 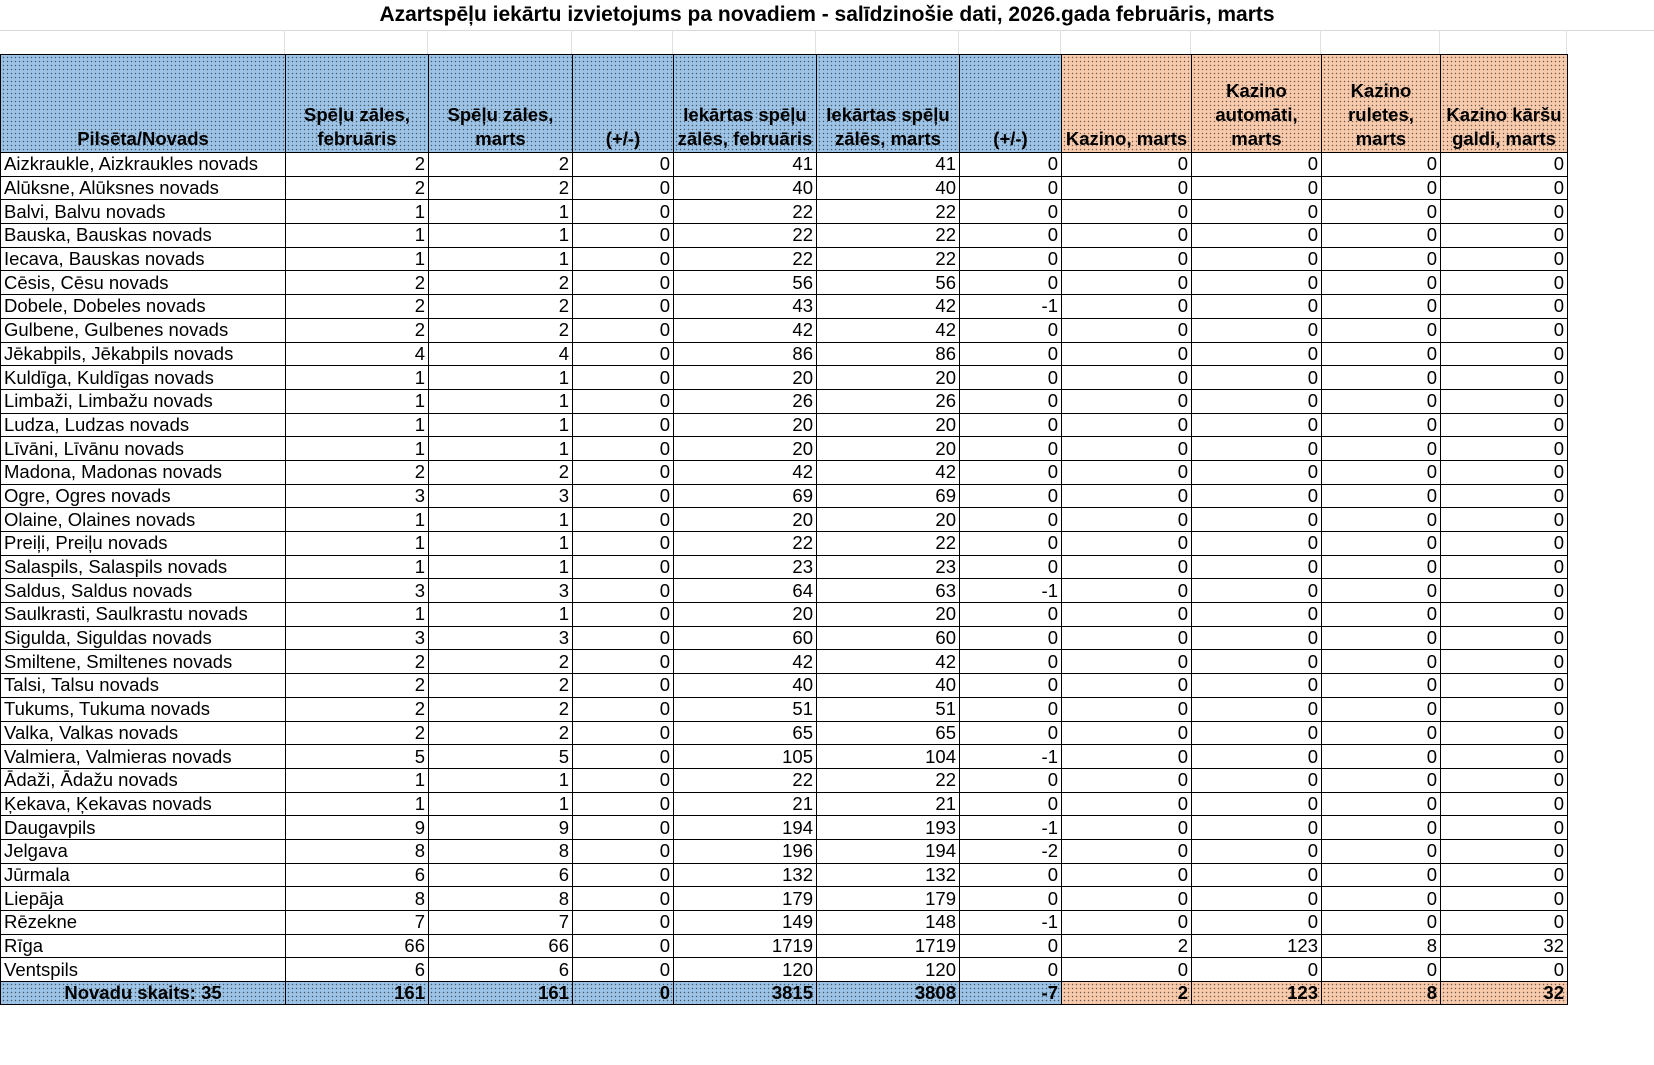 What do you see at coordinates (143, 354) in the screenshot?
I see `cell-location: Jēkabpils, Jēkabpils novads` at bounding box center [143, 354].